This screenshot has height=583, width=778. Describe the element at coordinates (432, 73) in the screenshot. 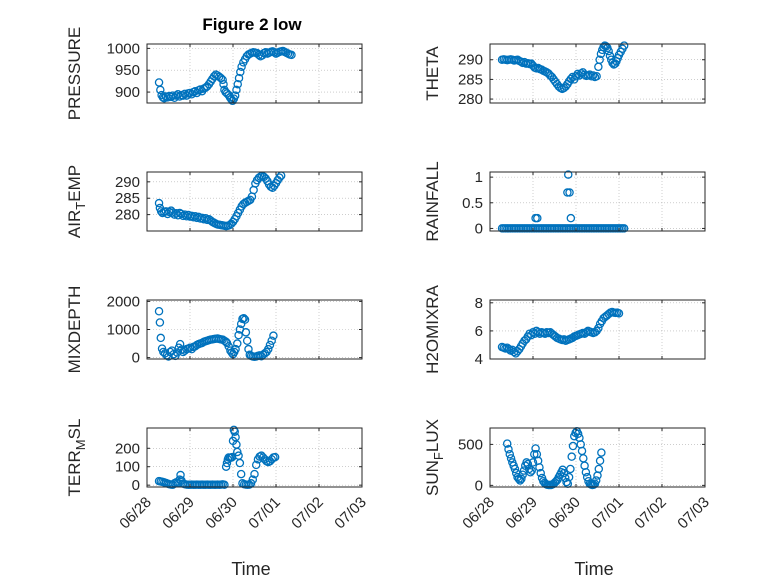

I see `y-axis-label: THETA` at that location.